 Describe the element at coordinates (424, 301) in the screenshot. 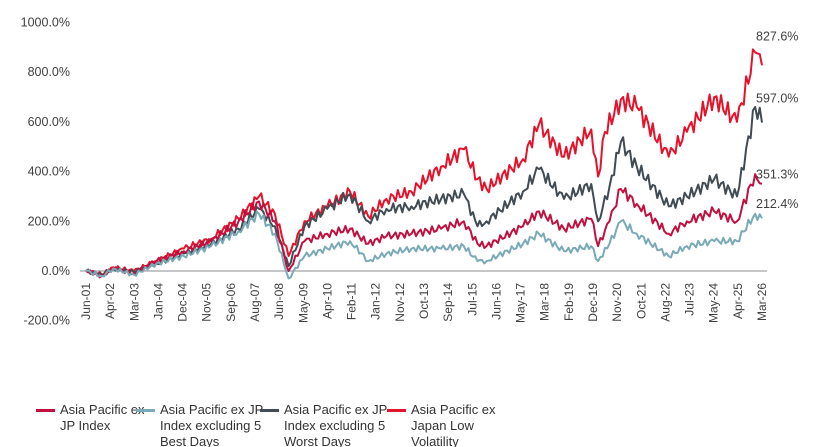

I see `x-tick-label: Oct-13` at that location.